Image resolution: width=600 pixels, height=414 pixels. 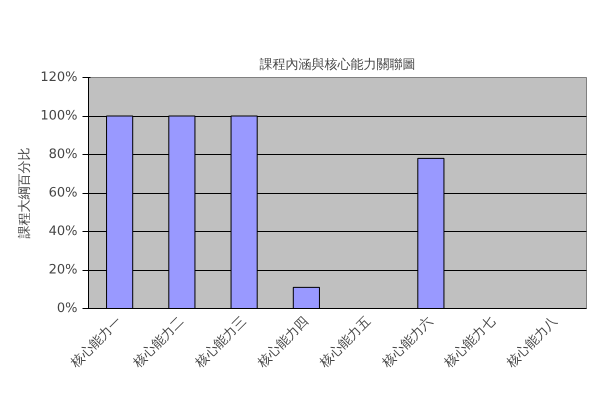 I want to click on x-tick-label: 核心能力八, so click(x=531, y=342).